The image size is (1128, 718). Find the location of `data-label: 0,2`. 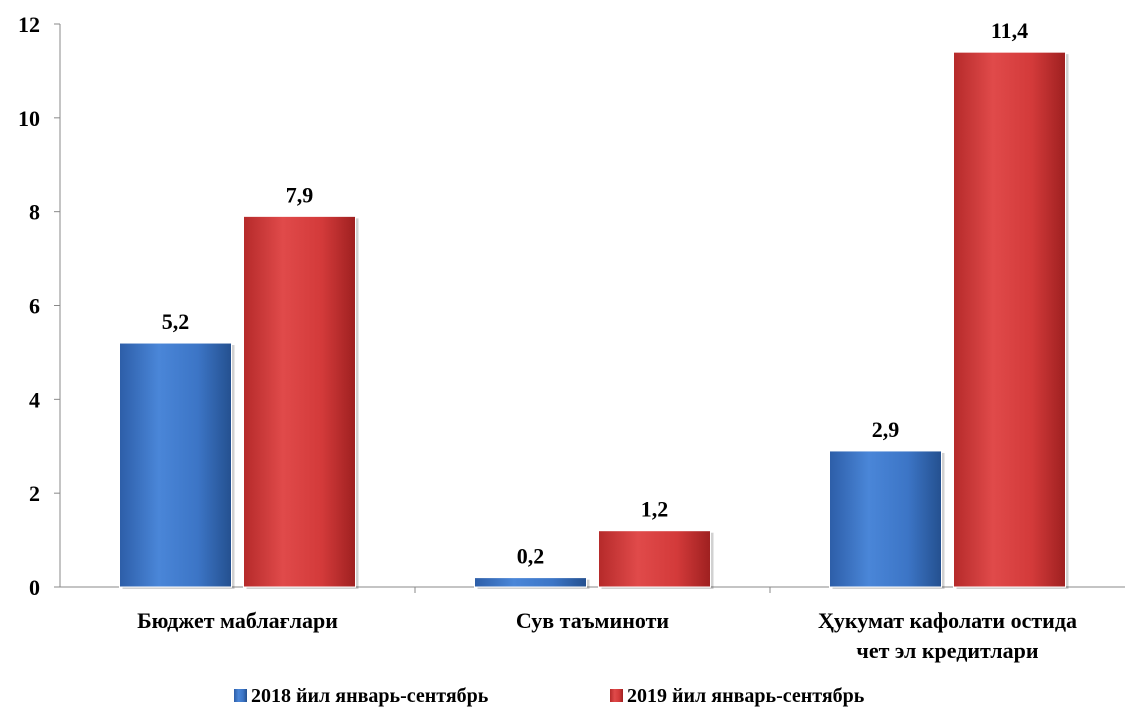

data-label: 0,2 is located at coordinates (531, 556).